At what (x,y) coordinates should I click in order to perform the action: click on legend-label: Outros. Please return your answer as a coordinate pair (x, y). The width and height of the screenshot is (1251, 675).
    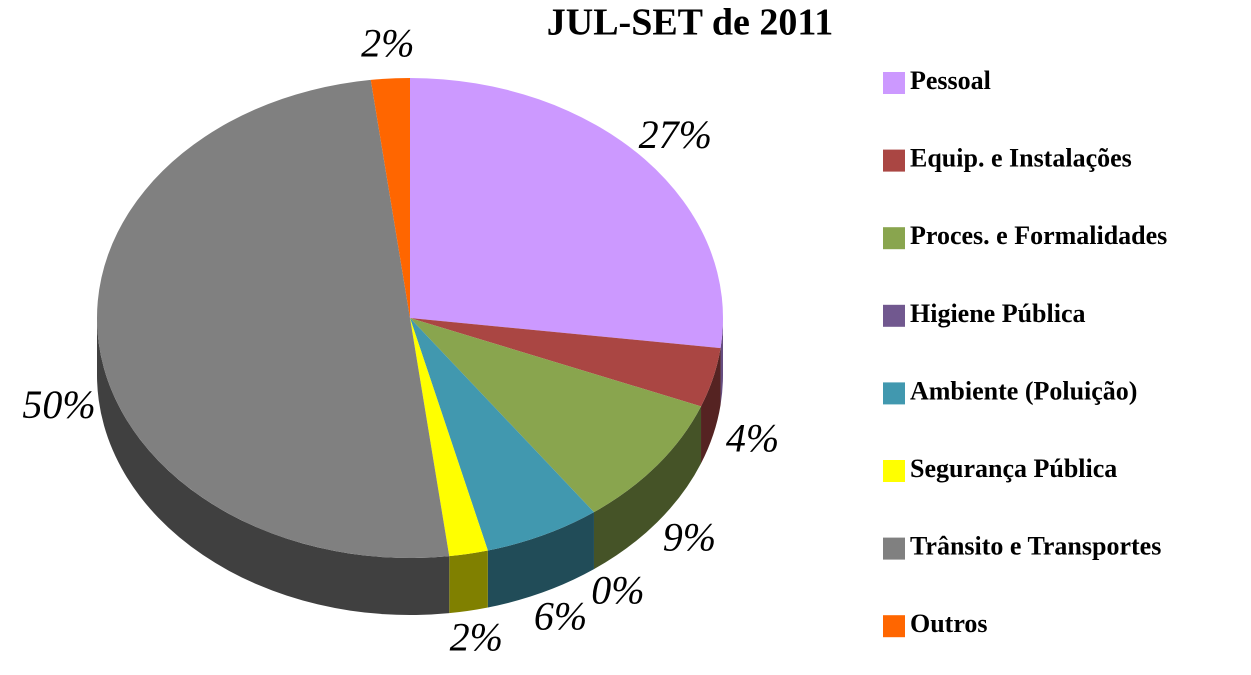
    Looking at the image, I should click on (949, 623).